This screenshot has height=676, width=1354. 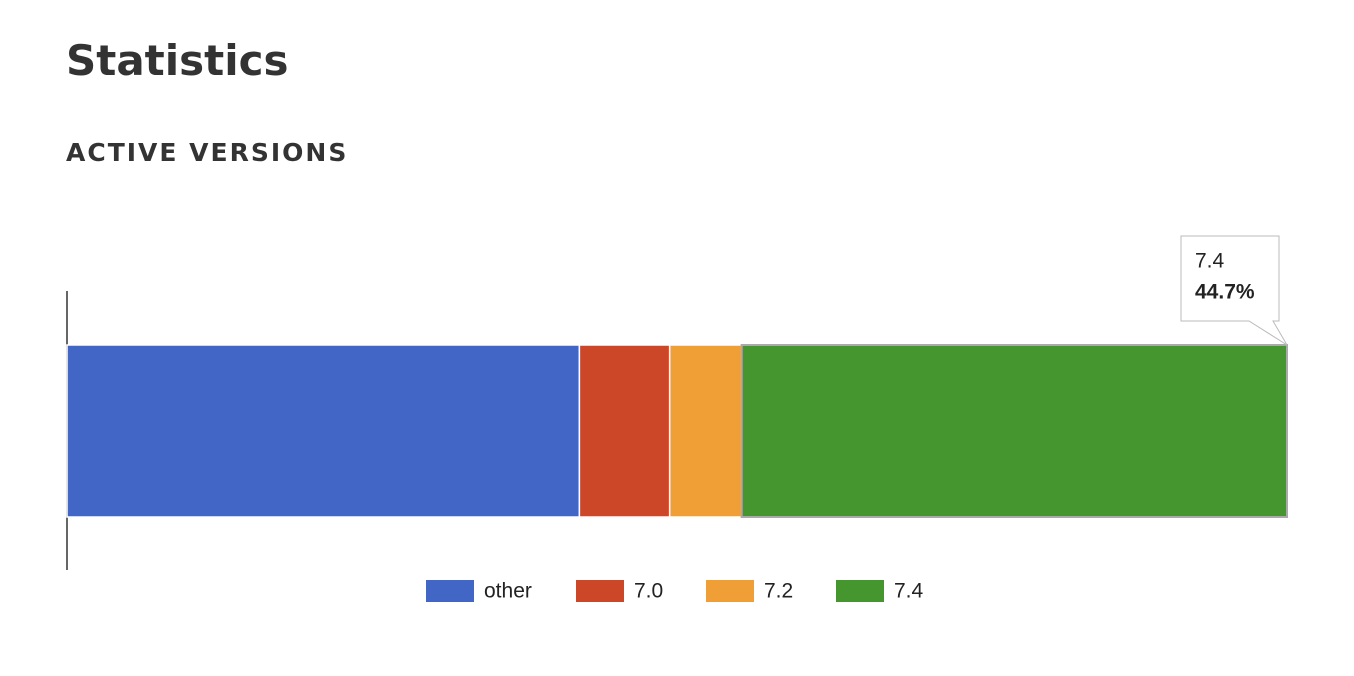 What do you see at coordinates (778, 591) in the screenshot?
I see `legend-label: 7.2` at bounding box center [778, 591].